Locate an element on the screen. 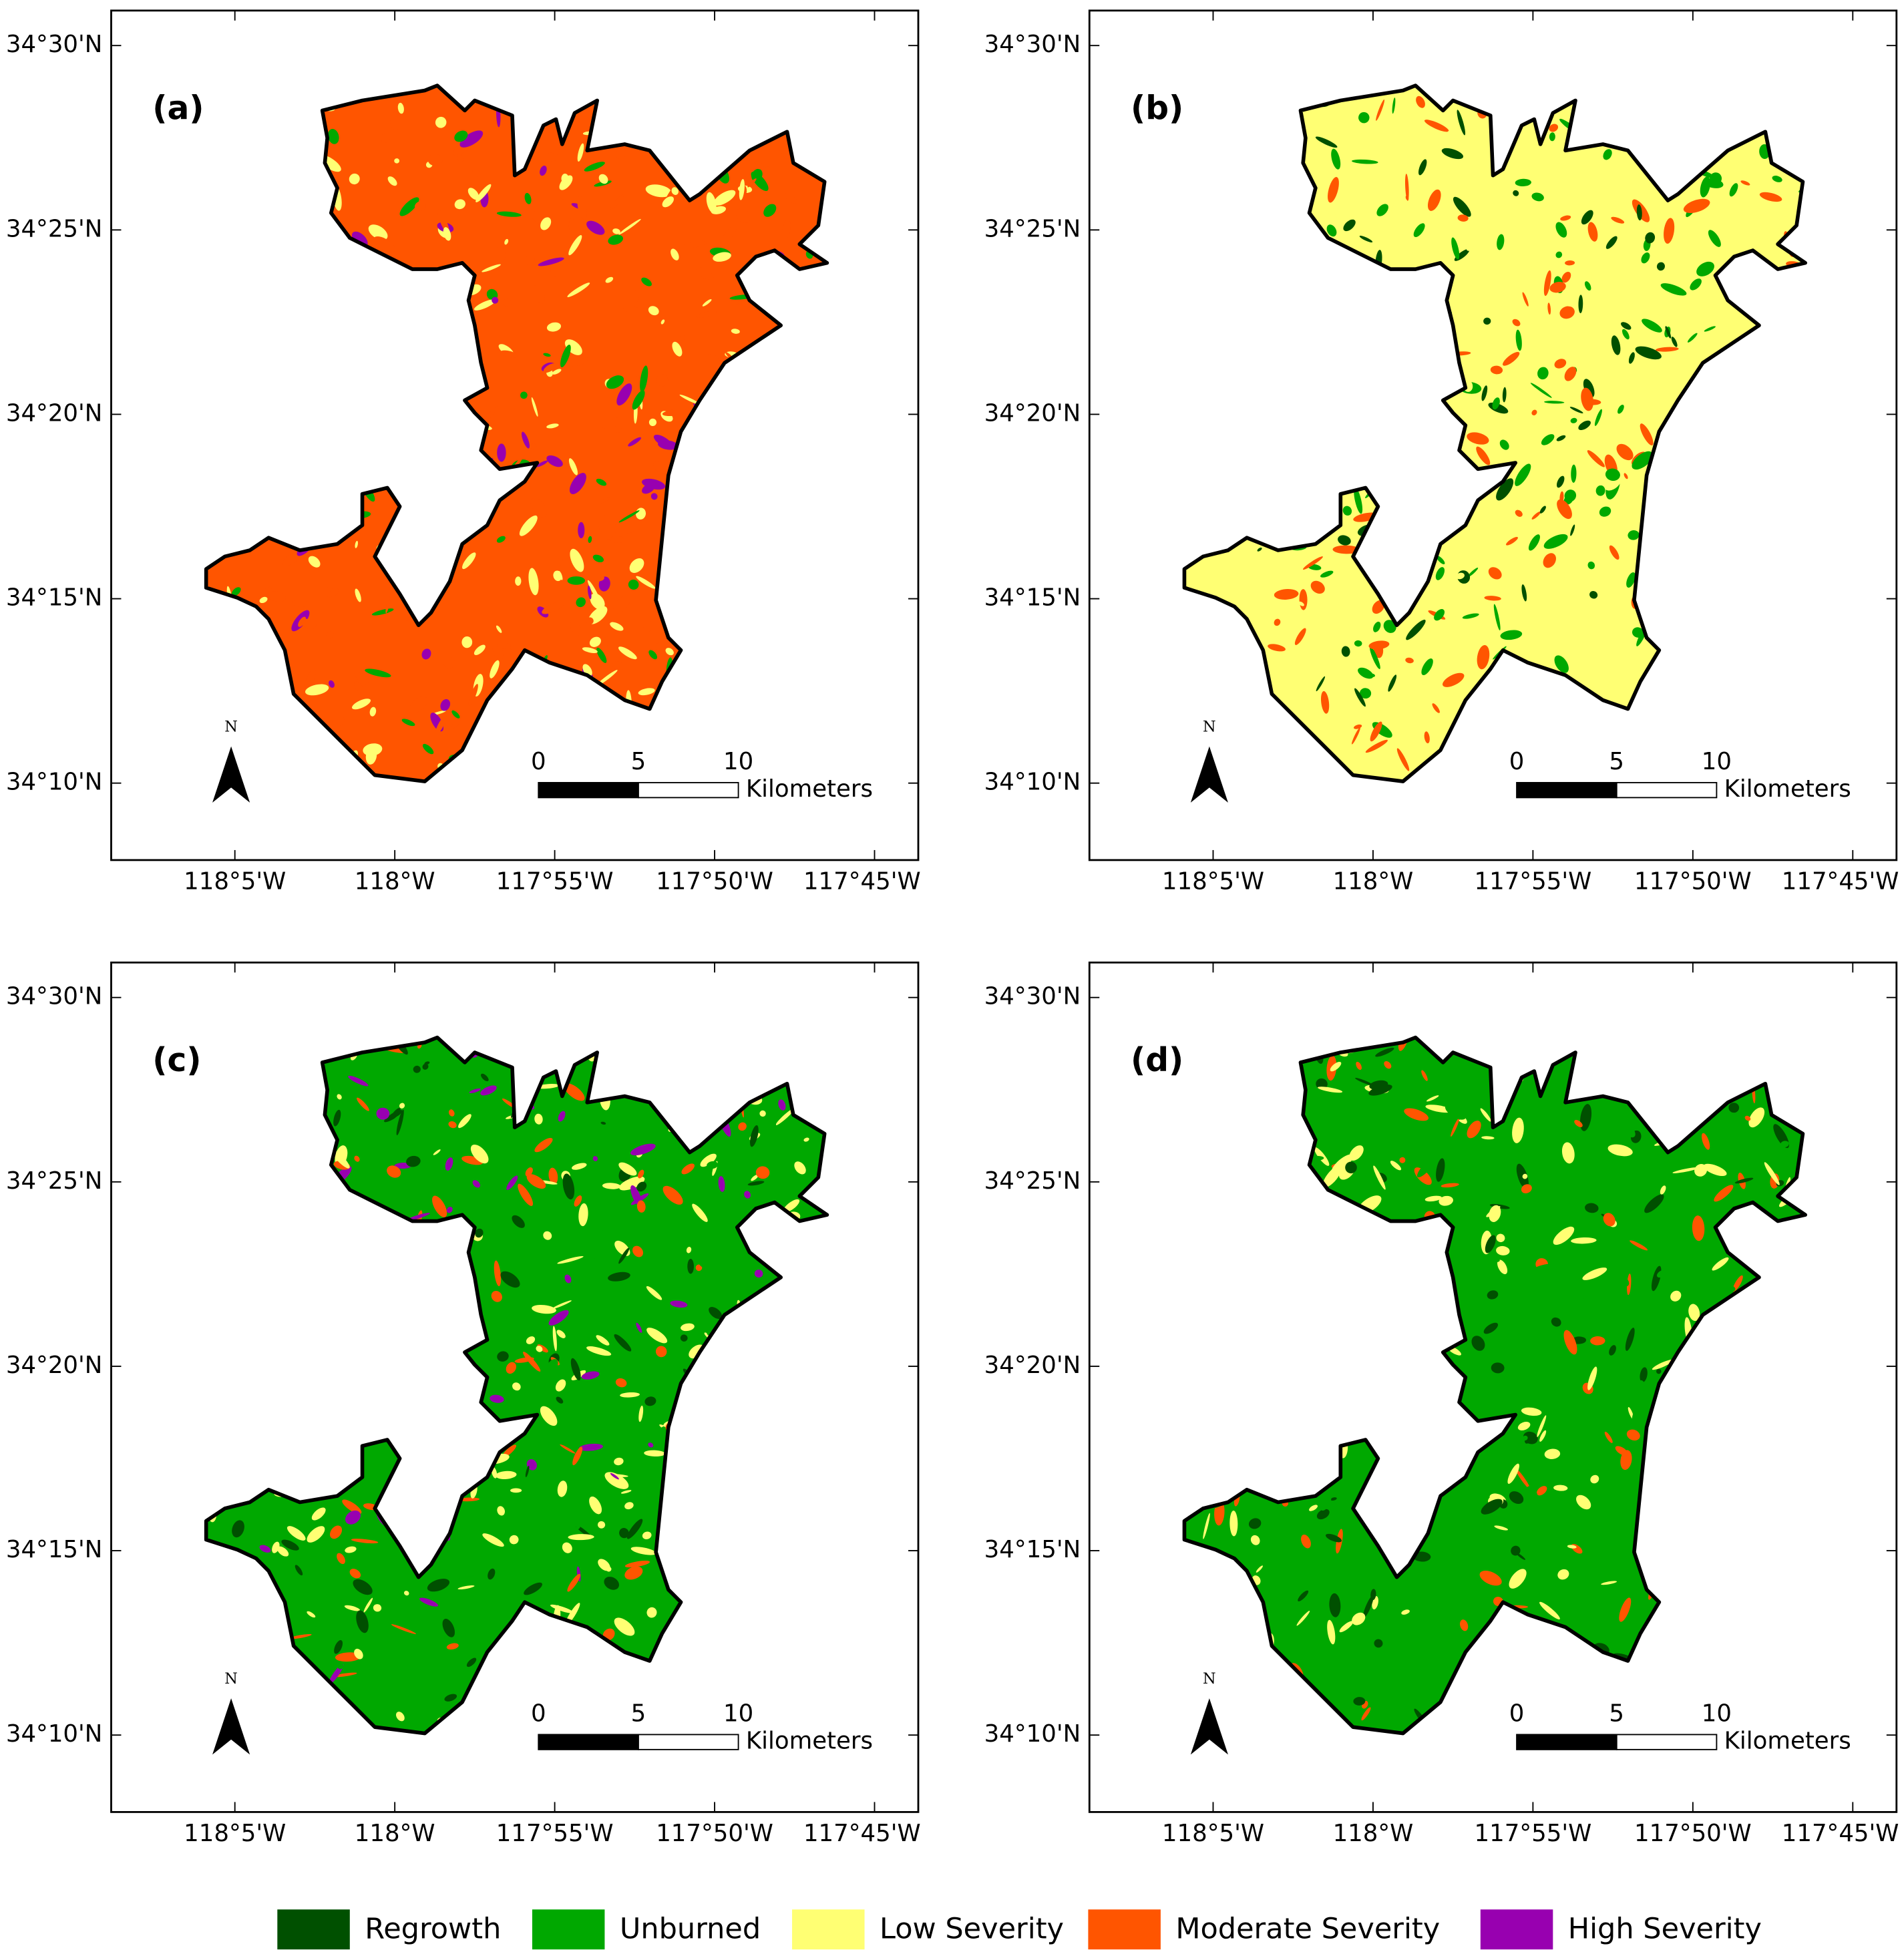  lon-tick-label: 117°55'W is located at coordinates (1534, 882).